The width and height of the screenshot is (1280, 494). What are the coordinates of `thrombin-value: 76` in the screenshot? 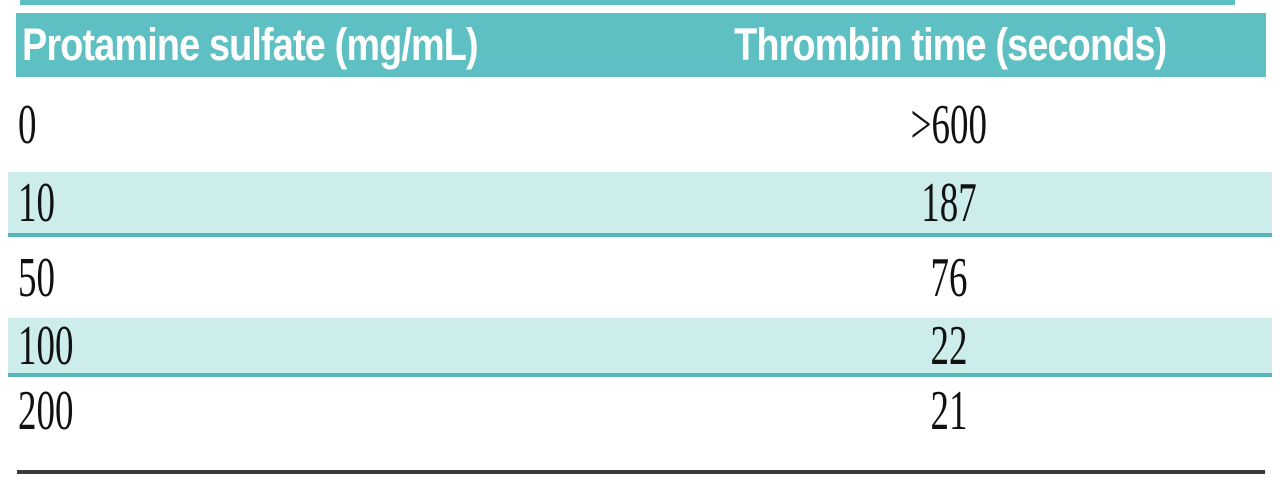 It's located at (949, 277).